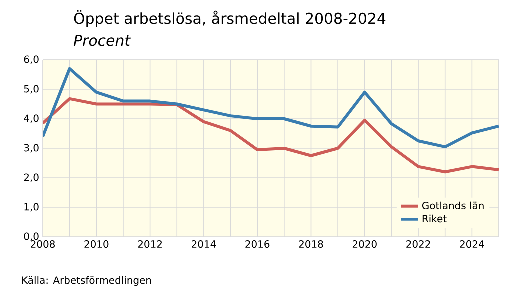  Describe the element at coordinates (31, 237) in the screenshot. I see `y-tick-label: 0,0` at that location.